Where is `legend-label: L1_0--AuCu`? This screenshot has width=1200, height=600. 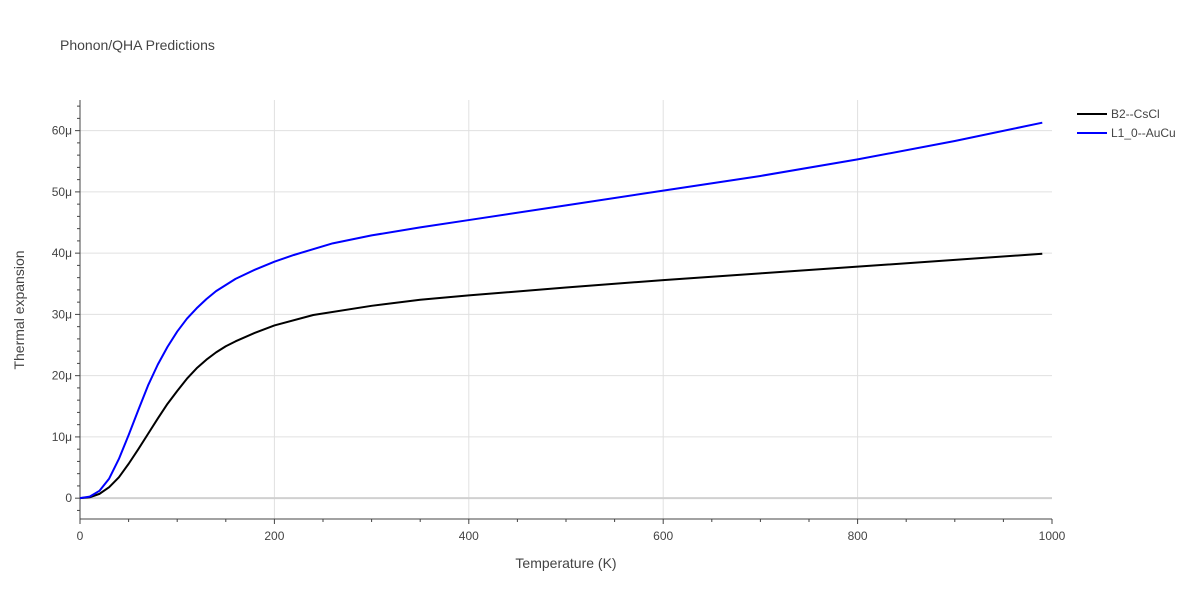
legend-label: L1_0--AuCu is located at coordinates (1143, 133).